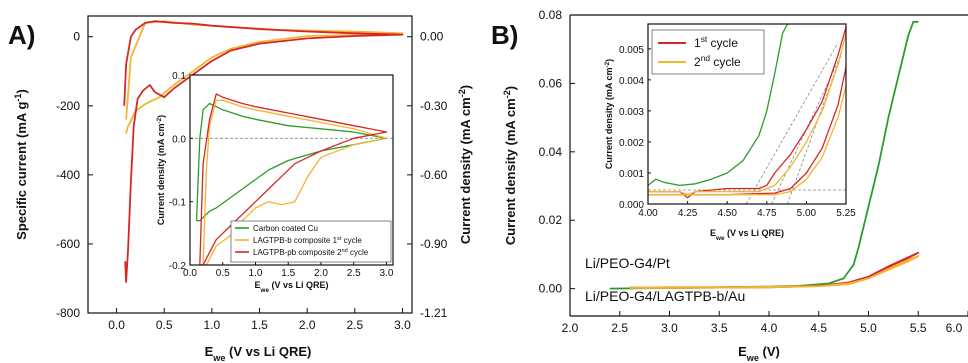 Image resolution: width=968 pixels, height=363 pixels. What do you see at coordinates (179, 76) in the screenshot?
I see `y-tick-label: 0.1` at bounding box center [179, 76].